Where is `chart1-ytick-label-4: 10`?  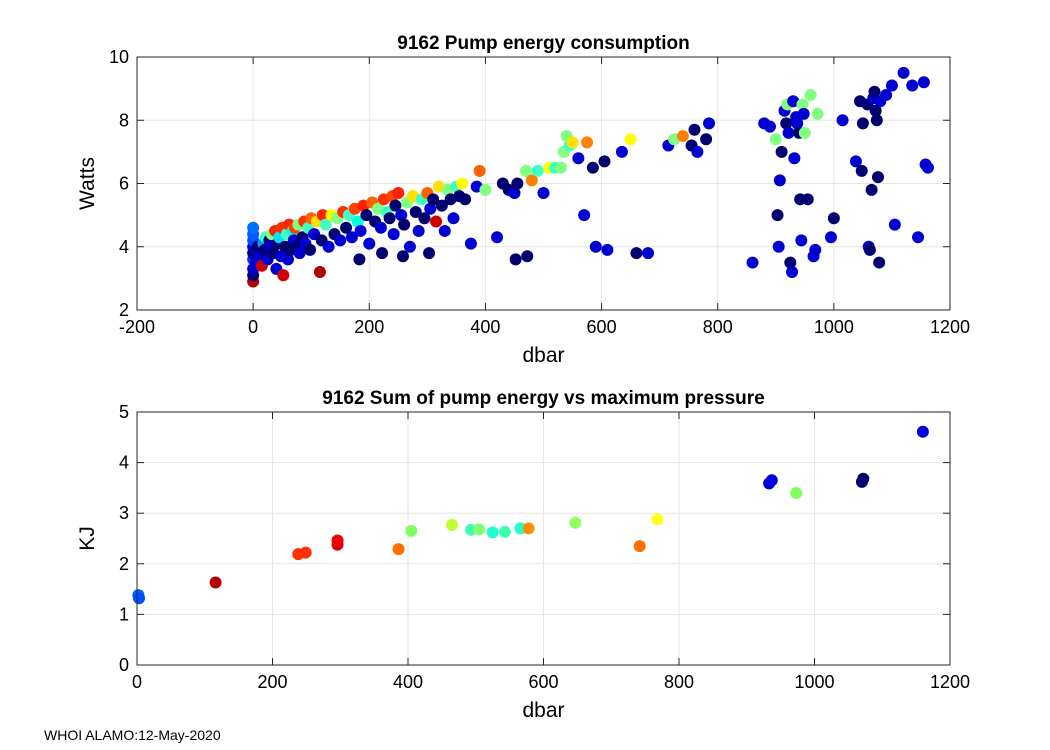 chart1-ytick-label-4: 10 is located at coordinates (119, 57).